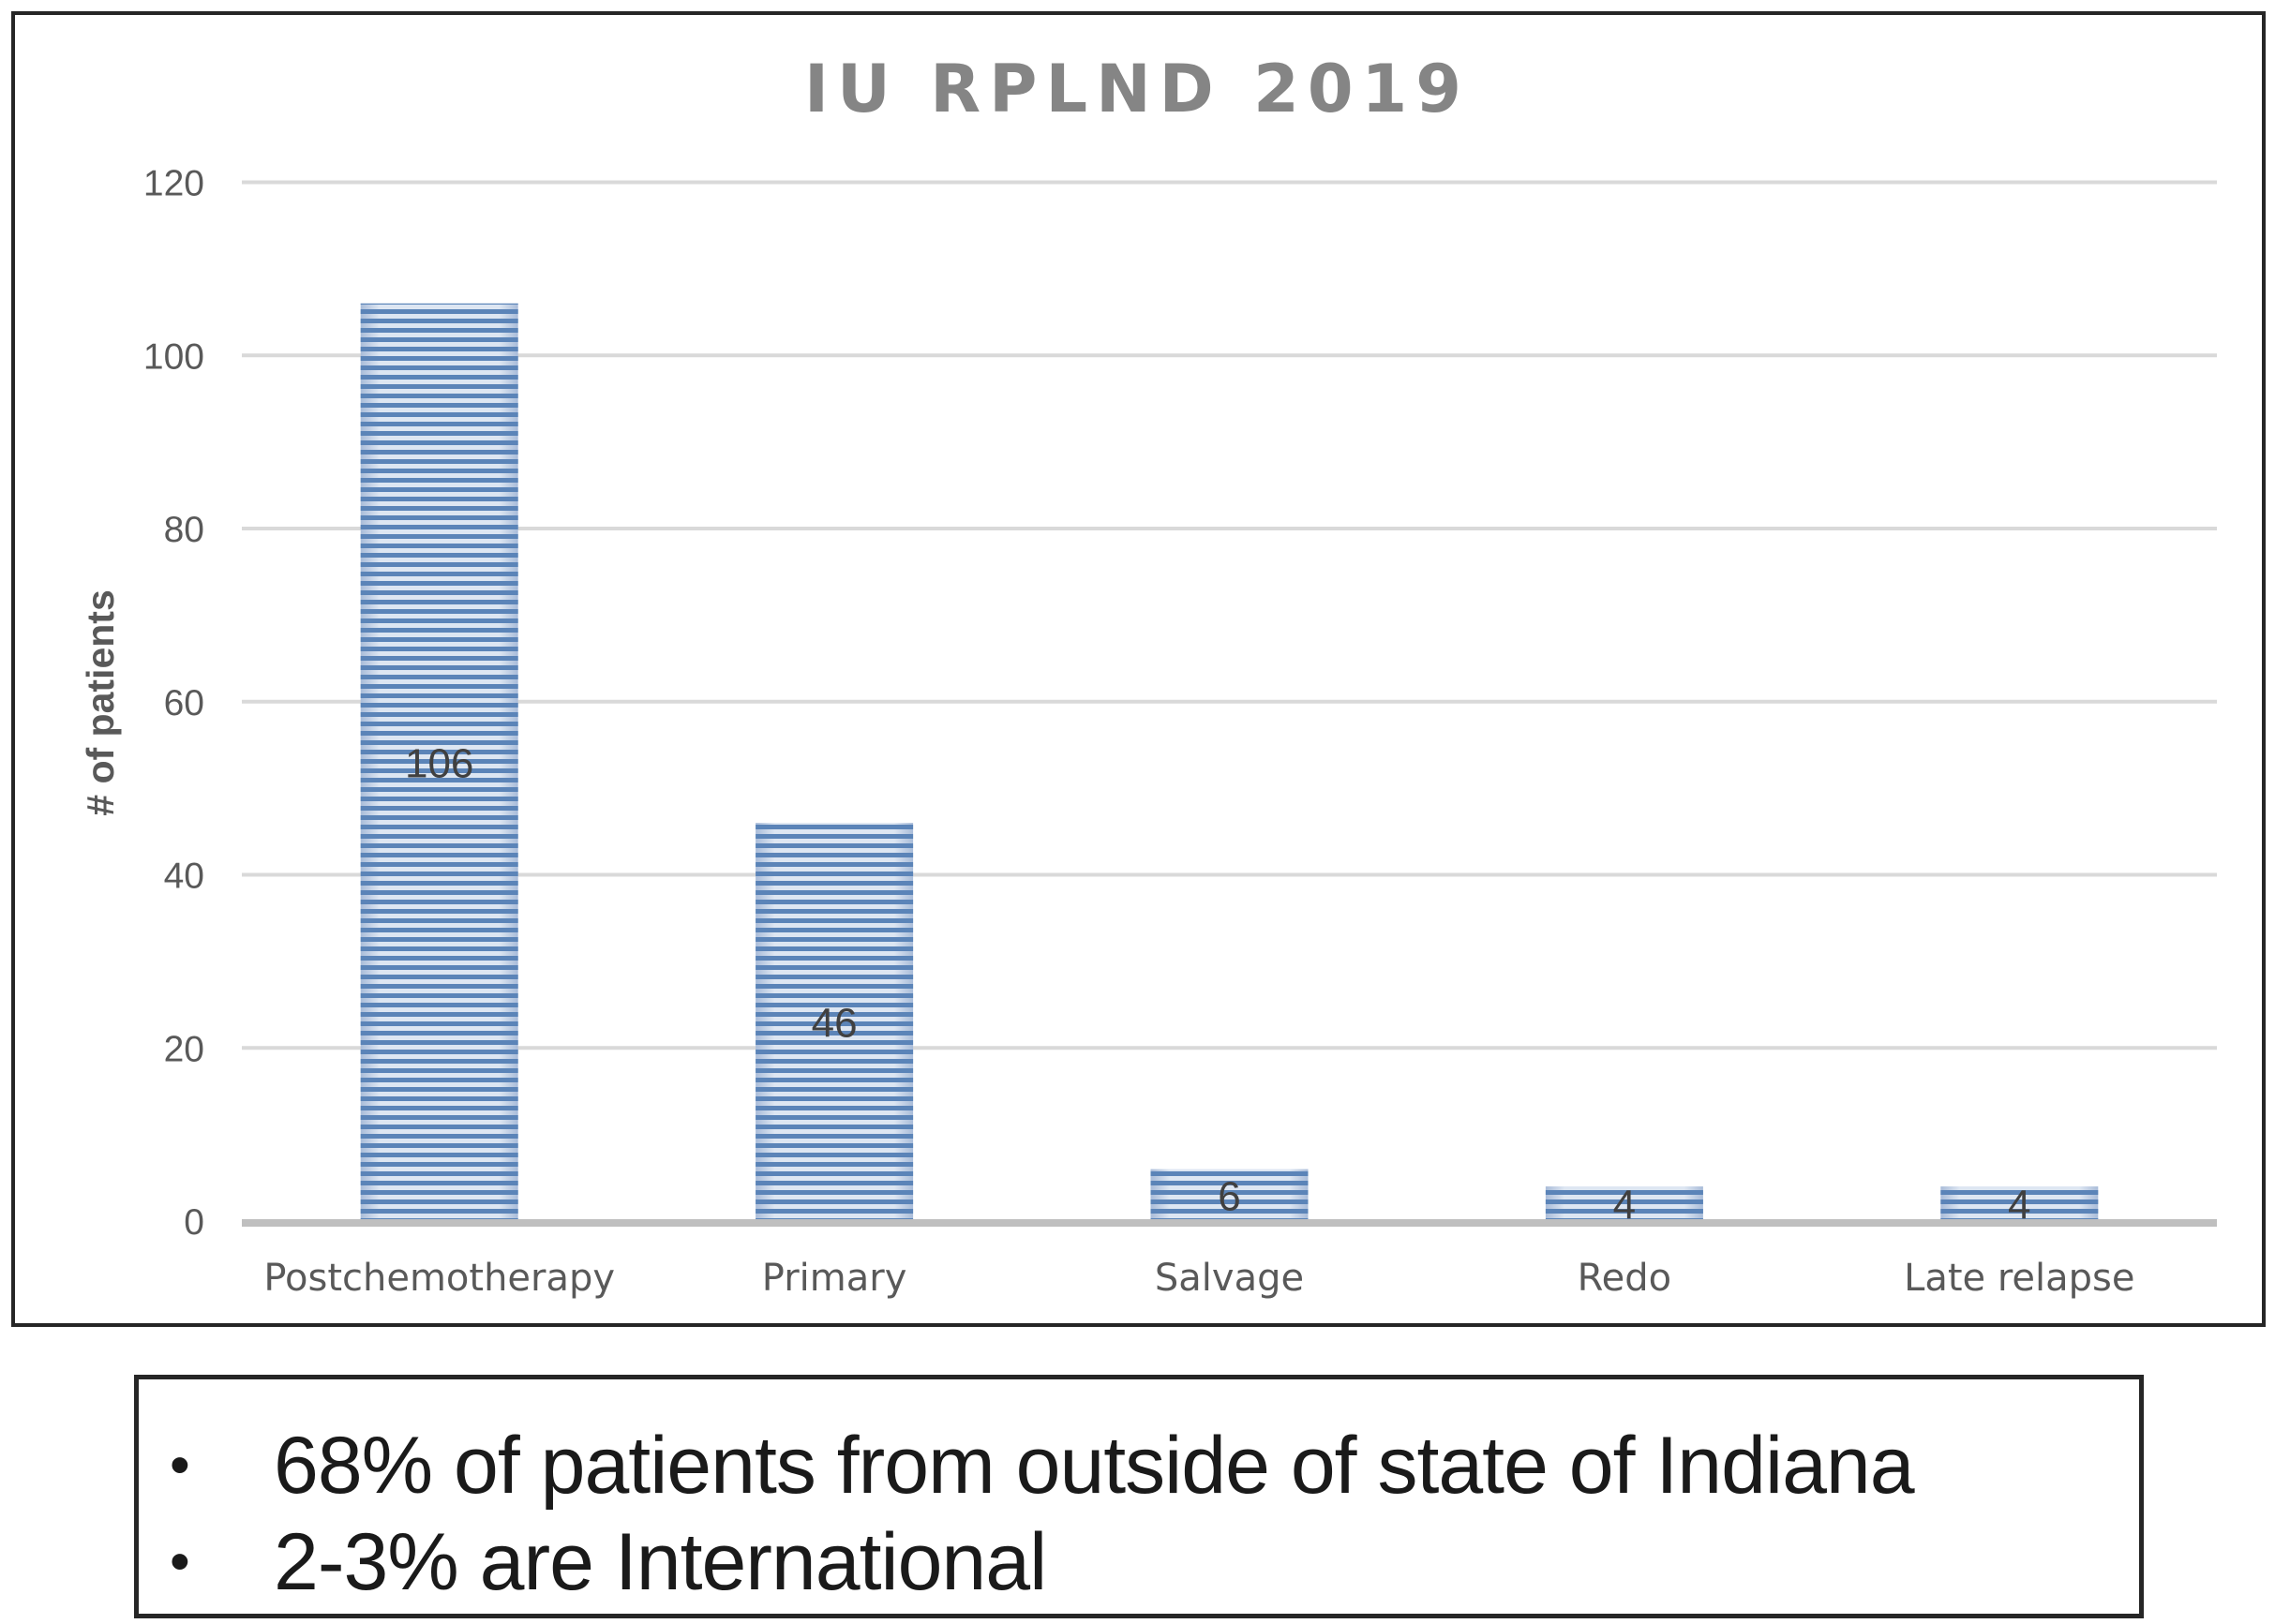 The width and height of the screenshot is (2275, 1624). I want to click on y-tick-label: 0, so click(194, 1223).